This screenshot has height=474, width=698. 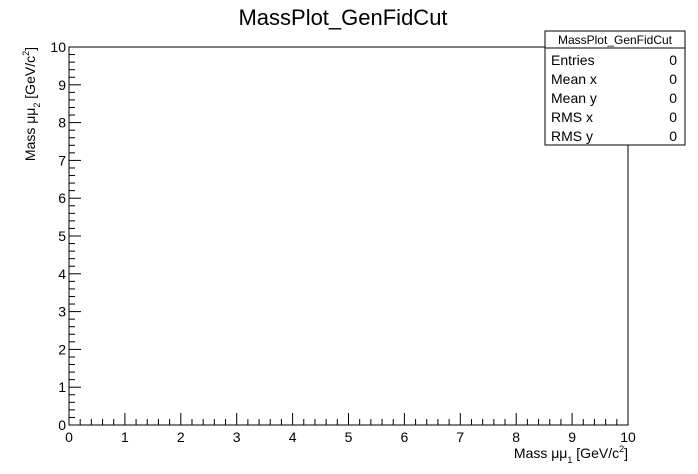 What do you see at coordinates (626, 453) in the screenshot?
I see `x-axis-title-unit-close: ]` at bounding box center [626, 453].